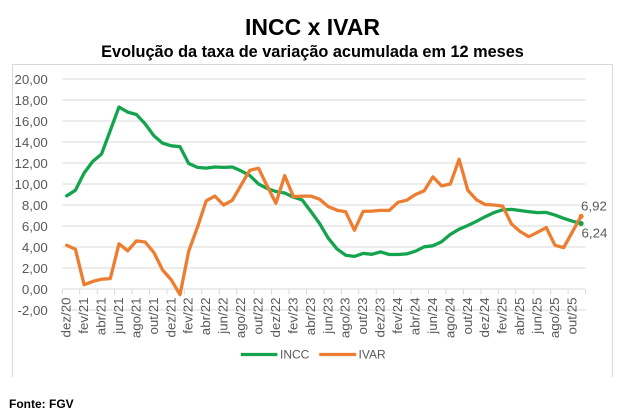 Image resolution: width=631 pixels, height=420 pixels. Describe the element at coordinates (83, 316) in the screenshot. I see `svg-text: fev/21` at that location.